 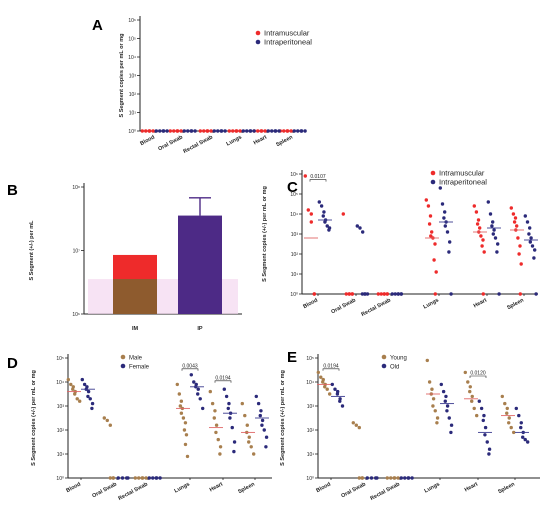 I want to click on significance-bracket-C, so click(x=318, y=180).